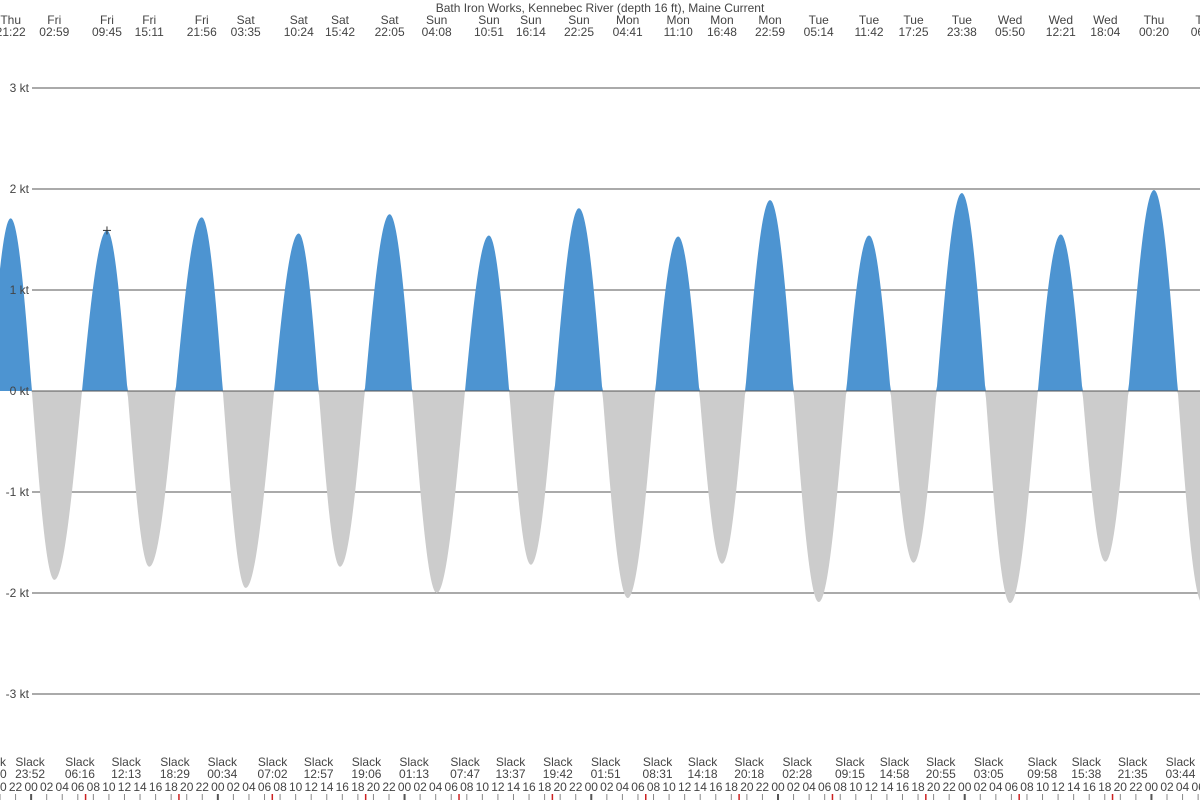  I want to click on slack-time: 03:05, so click(989, 774).